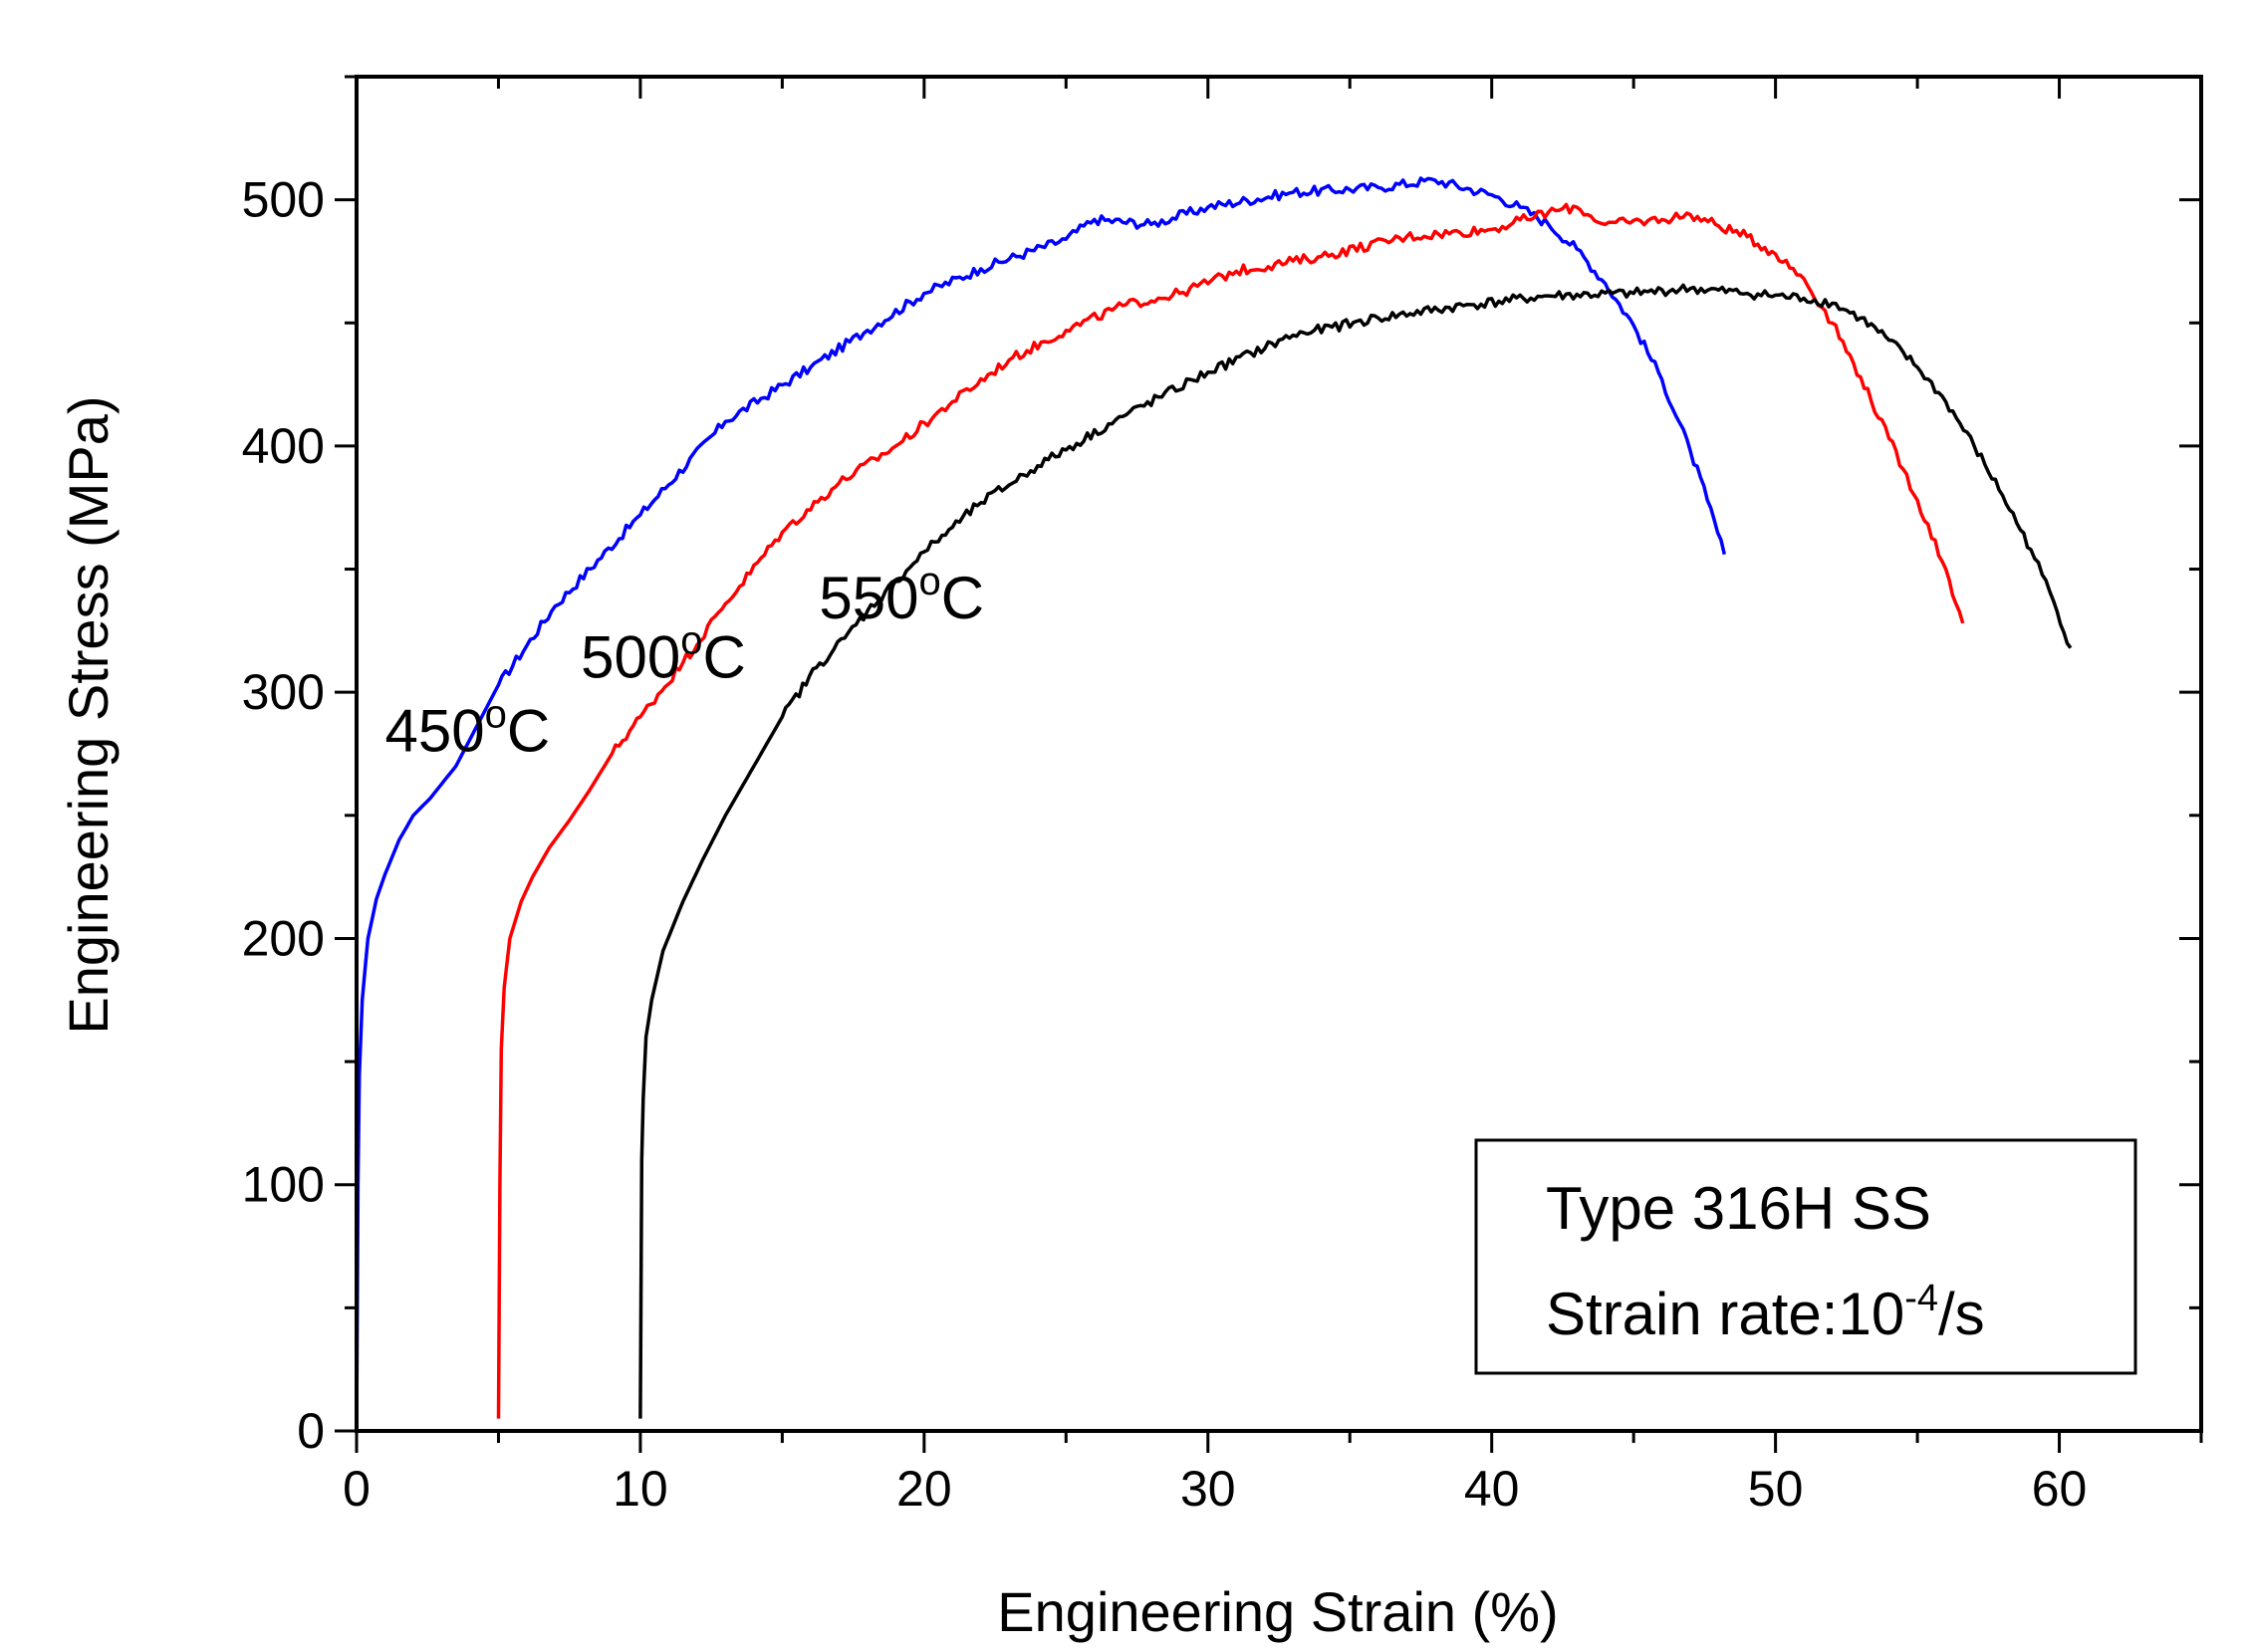 The height and width of the screenshot is (1652, 2247). What do you see at coordinates (868, 598) in the screenshot?
I see `series-label-value: 550` at bounding box center [868, 598].